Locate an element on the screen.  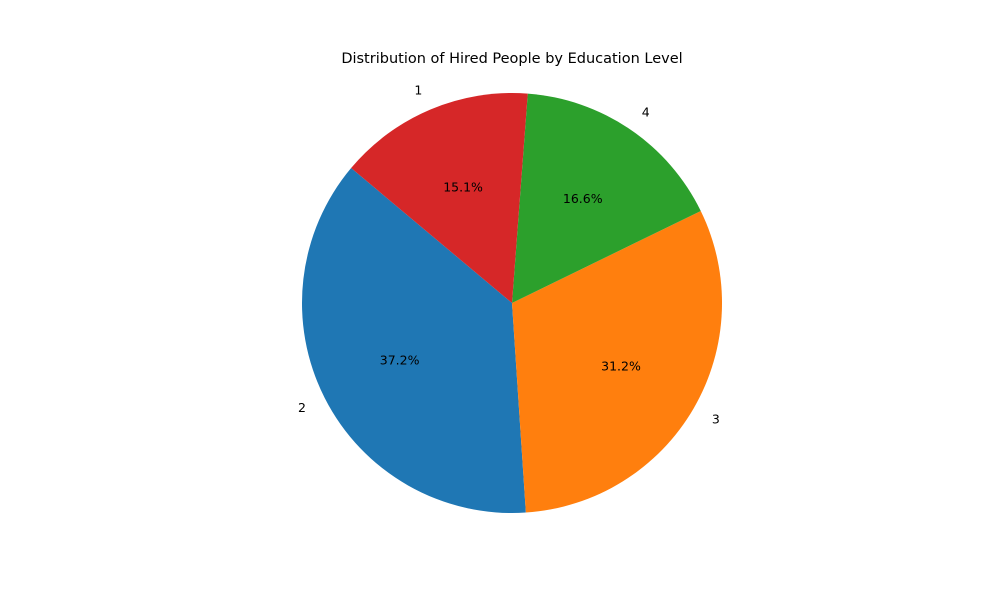
slice-label-1: 1 is located at coordinates (418, 90).